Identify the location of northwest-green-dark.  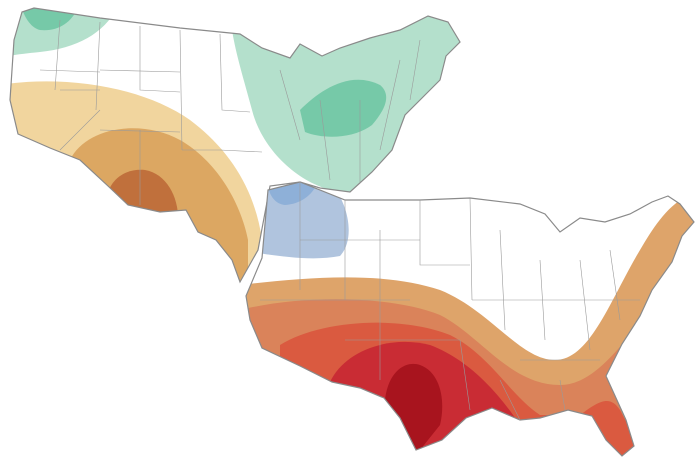
(50, 19).